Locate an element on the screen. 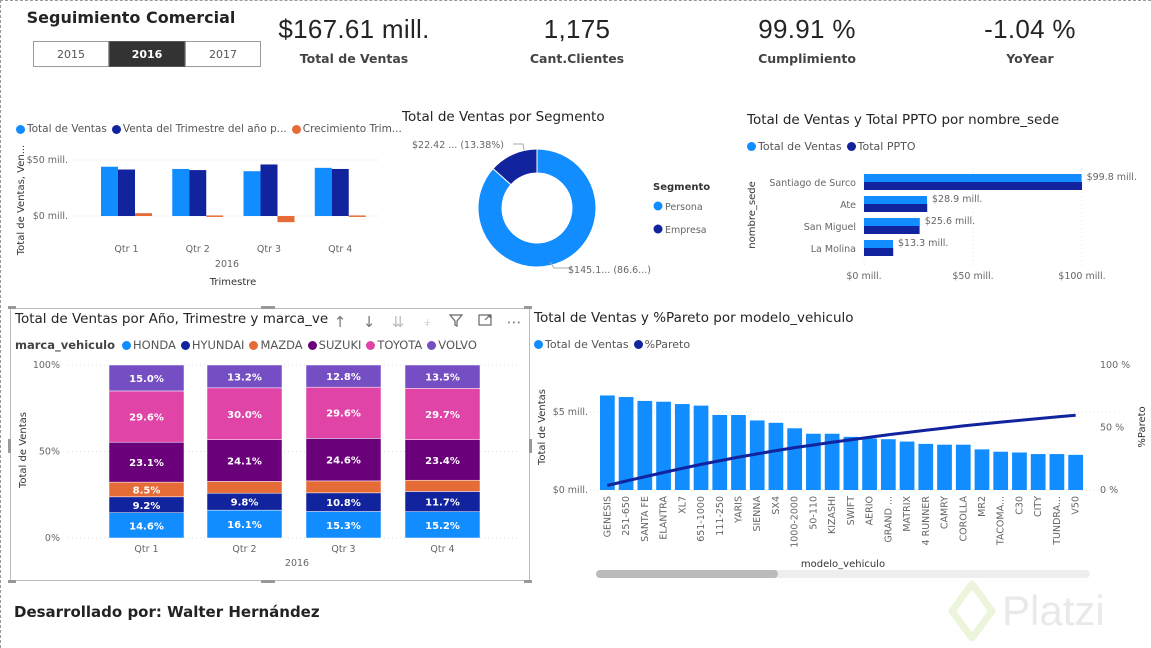  kpi-cant-clientes: 1,175 Cant.Clientes is located at coordinates (577, 40).